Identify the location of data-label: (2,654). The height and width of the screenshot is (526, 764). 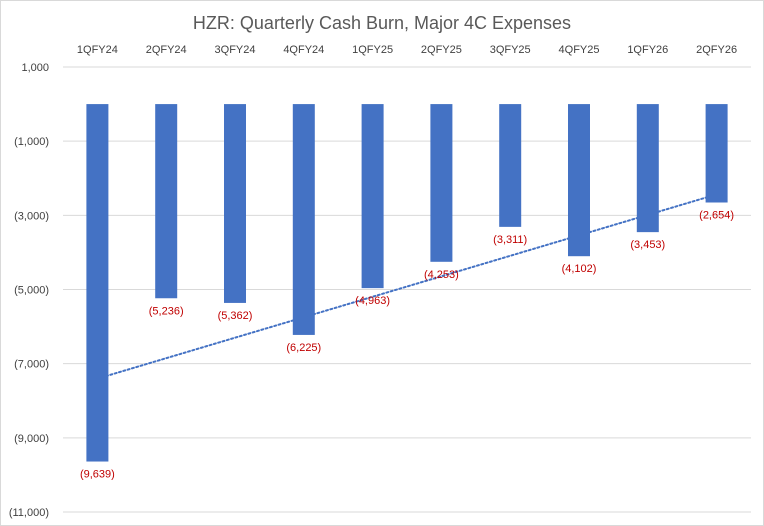
(716, 216).